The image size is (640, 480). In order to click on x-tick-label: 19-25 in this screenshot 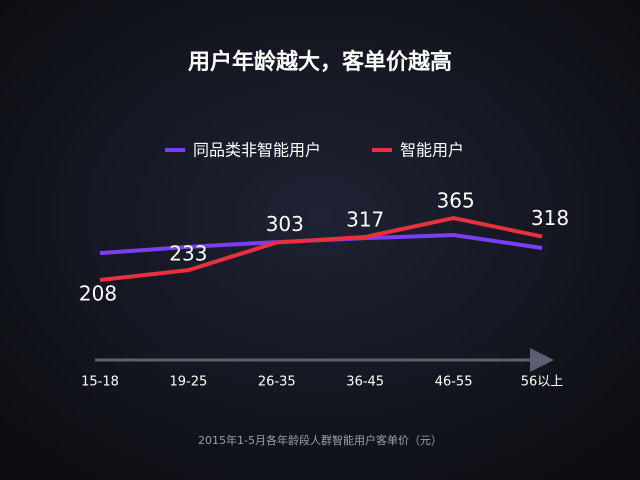, I will do `click(189, 382)`.